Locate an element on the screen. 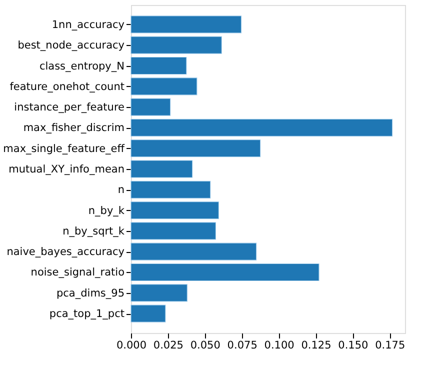 The height and width of the screenshot is (365, 423). y-tick-label: max_fisher_discrim is located at coordinates (73, 128).